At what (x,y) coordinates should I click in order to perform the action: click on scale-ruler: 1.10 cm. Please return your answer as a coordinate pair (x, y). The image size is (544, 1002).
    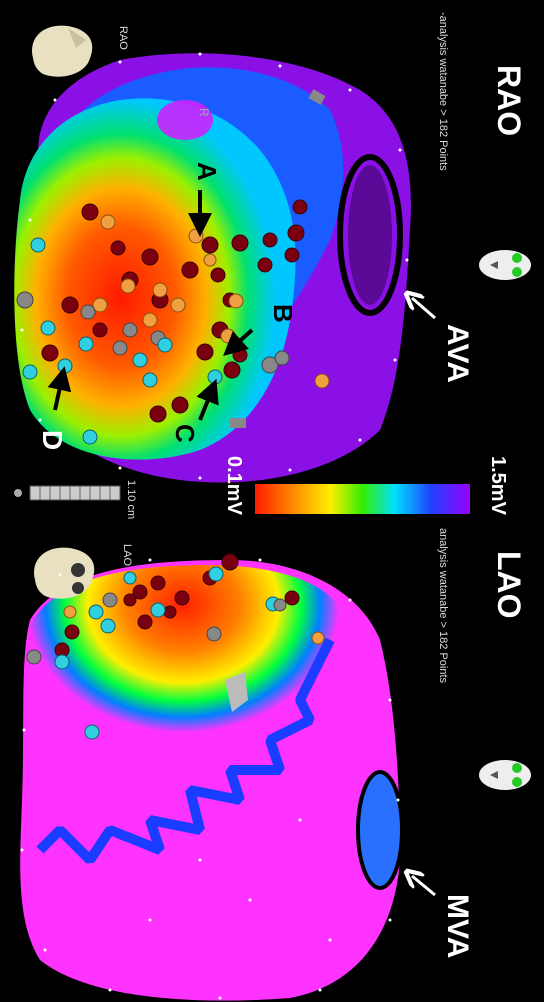
    Looking at the image, I should click on (75, 499).